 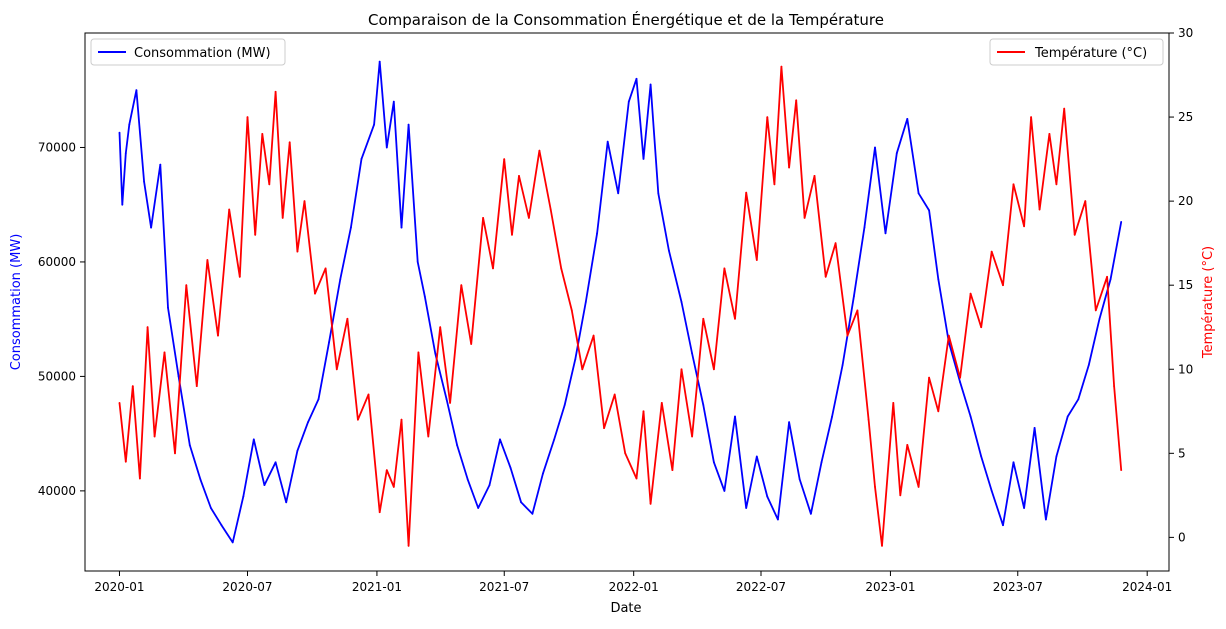 I want to click on legend-left-label: Consommation (MW), so click(x=202, y=53).